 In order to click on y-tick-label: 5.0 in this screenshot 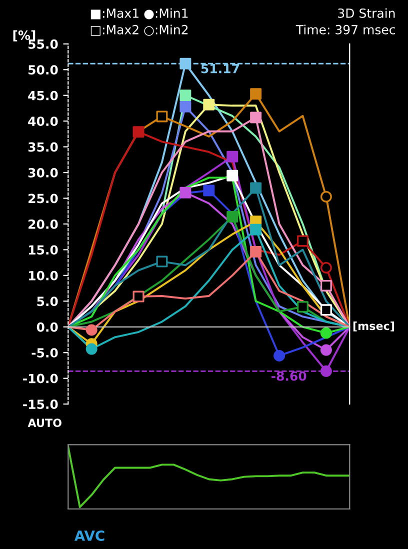, I will do `click(47, 301)`.